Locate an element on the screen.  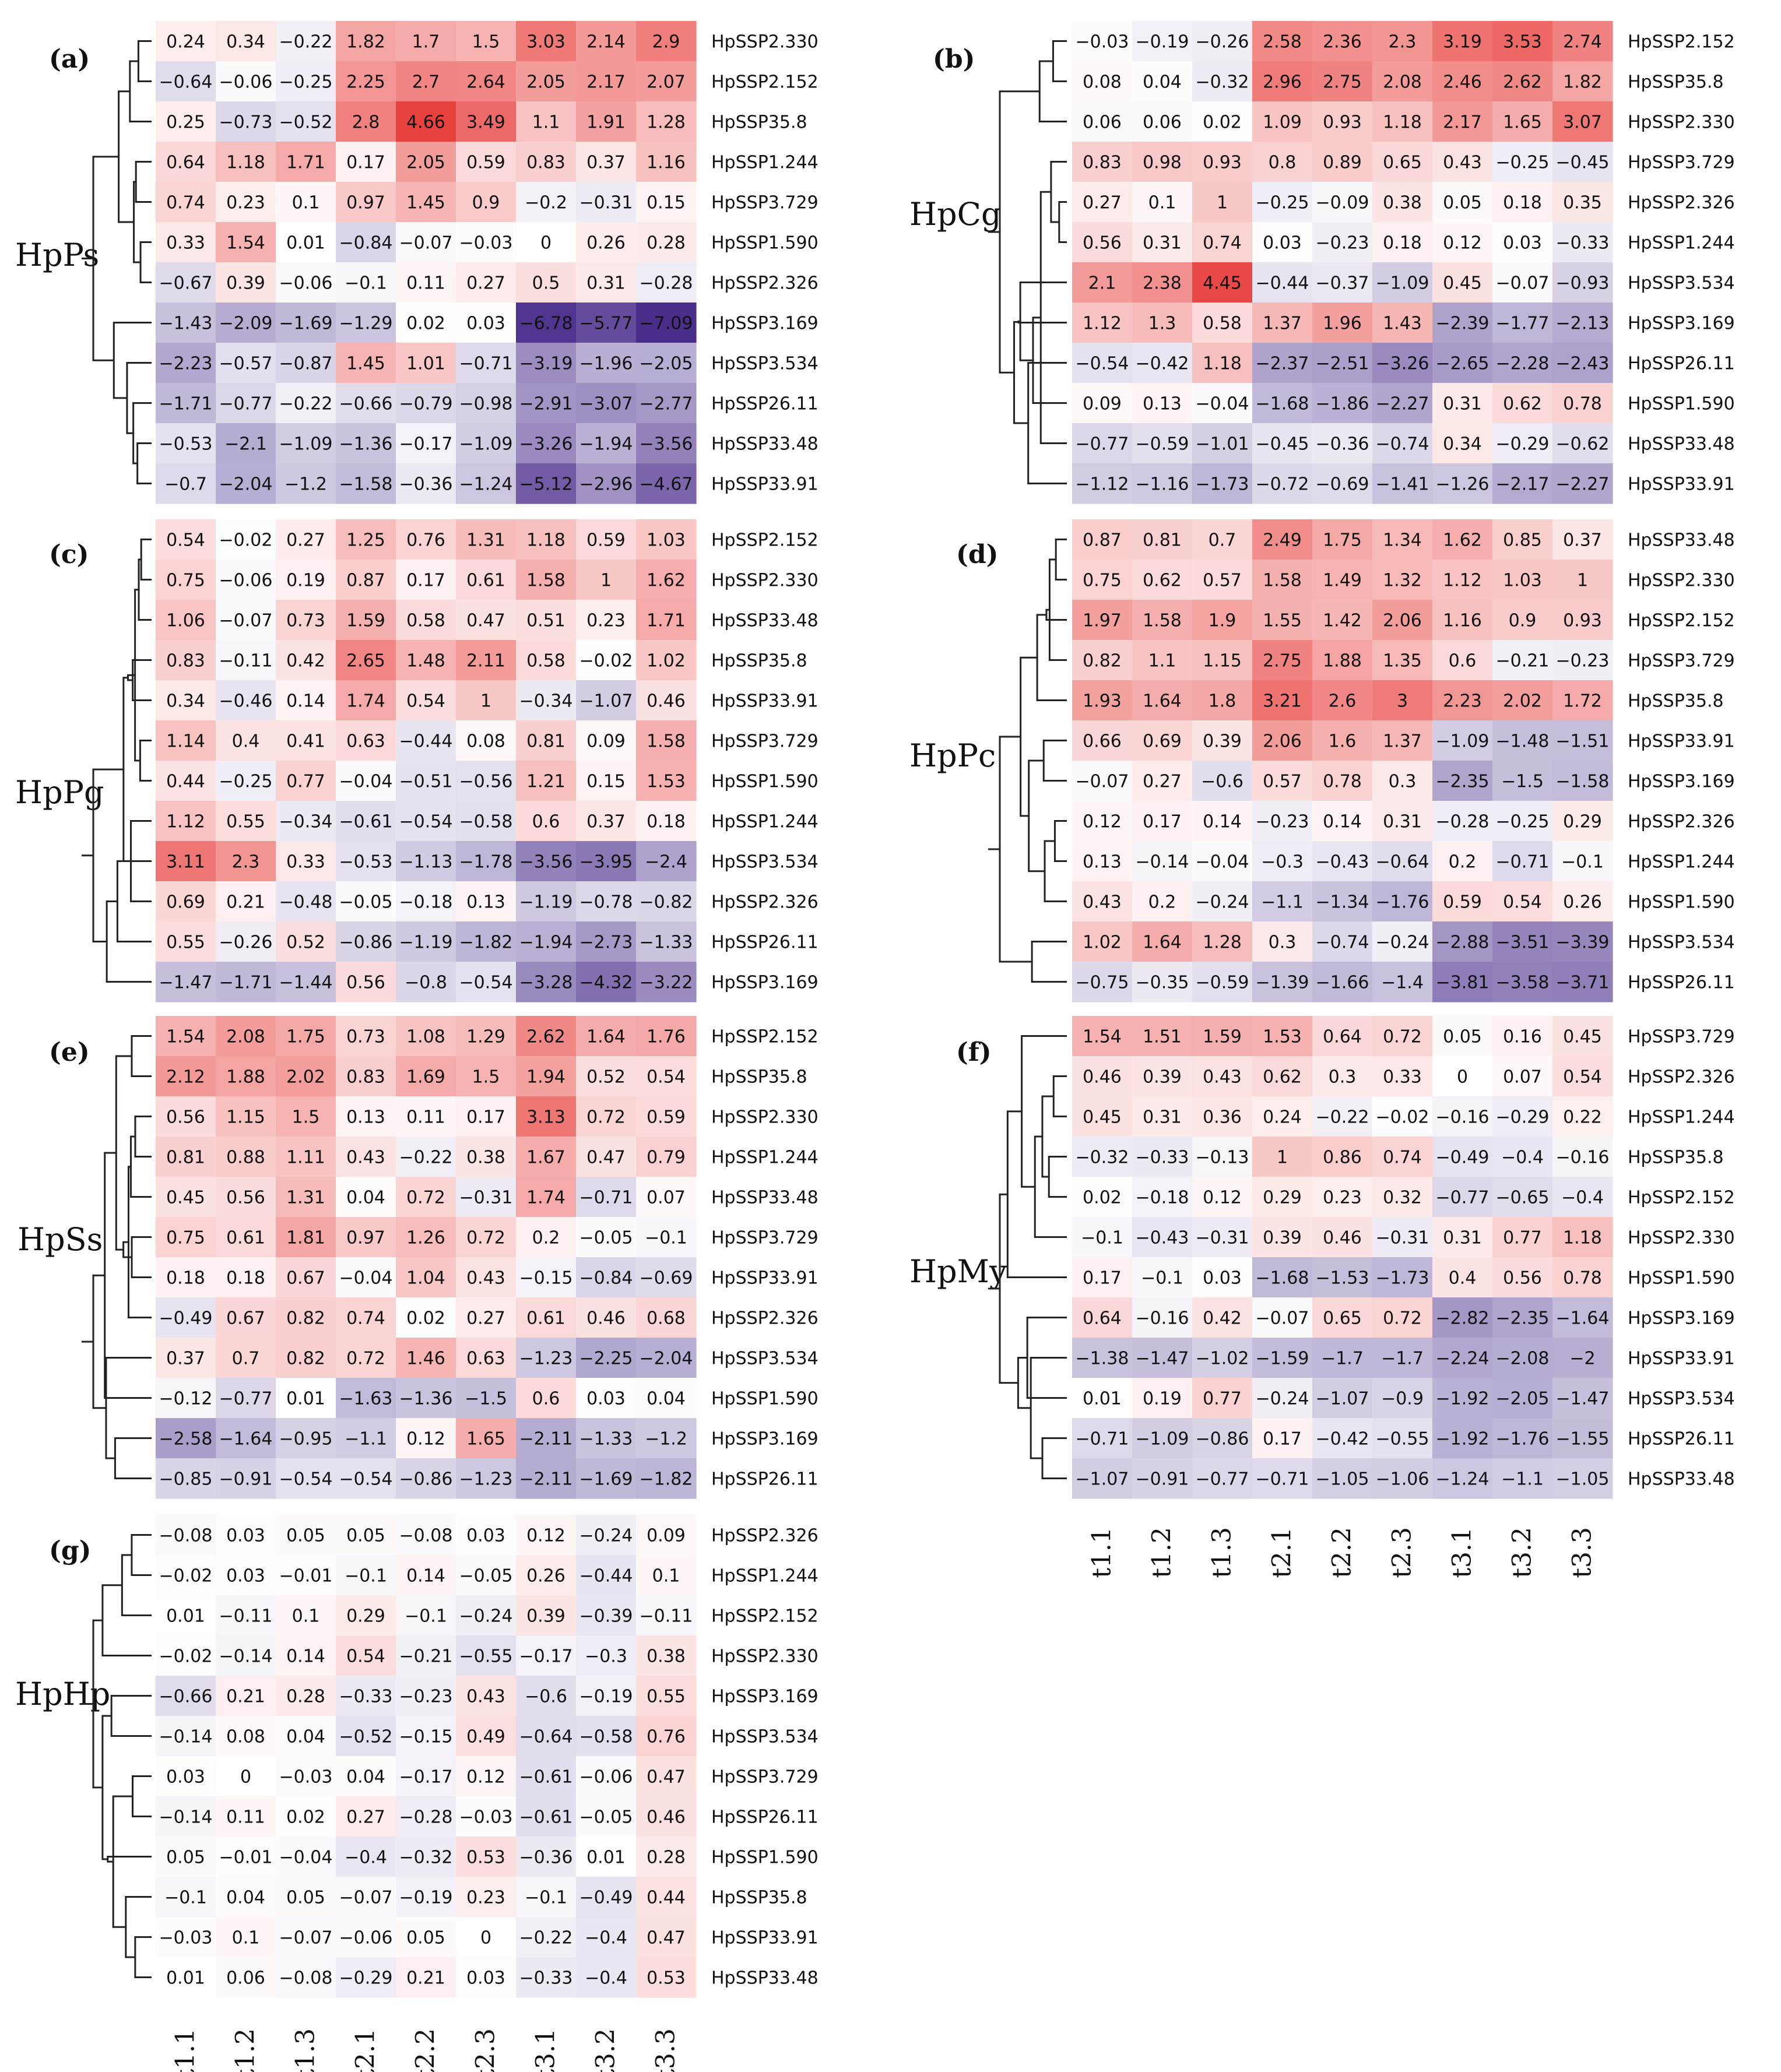
cell-value-label: 0.23 is located at coordinates (606, 621).